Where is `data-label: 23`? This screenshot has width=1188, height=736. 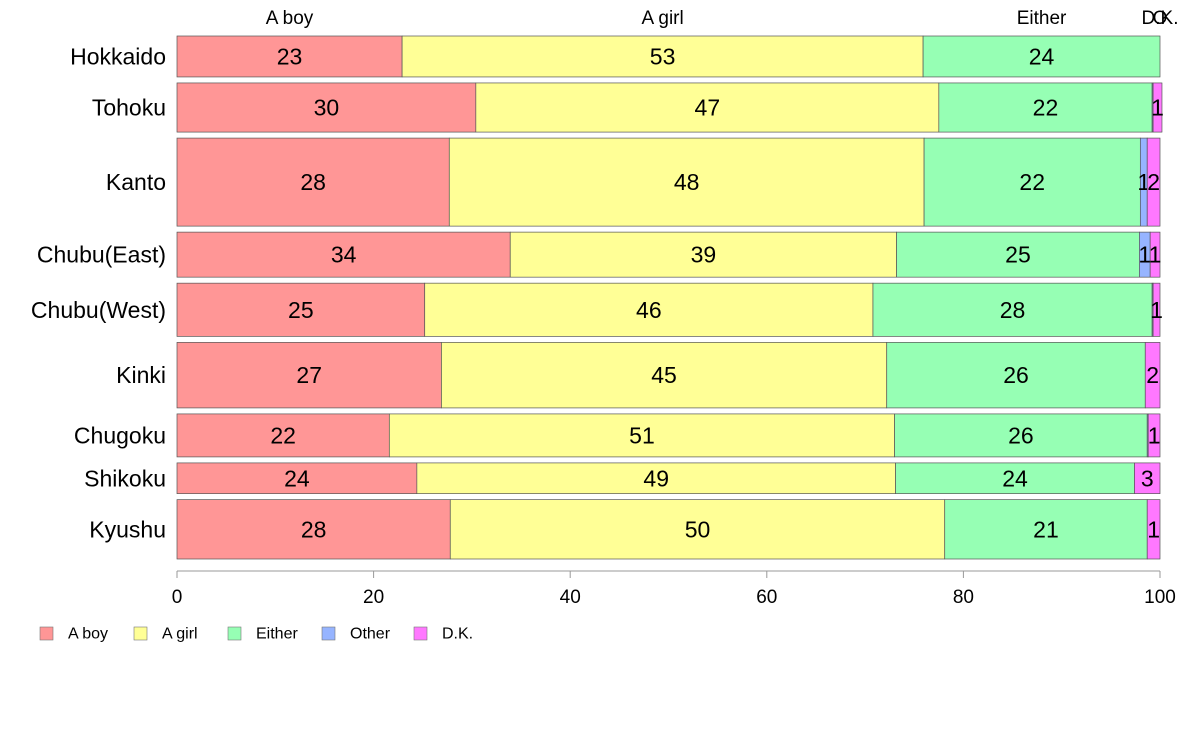
data-label: 23 is located at coordinates (290, 56).